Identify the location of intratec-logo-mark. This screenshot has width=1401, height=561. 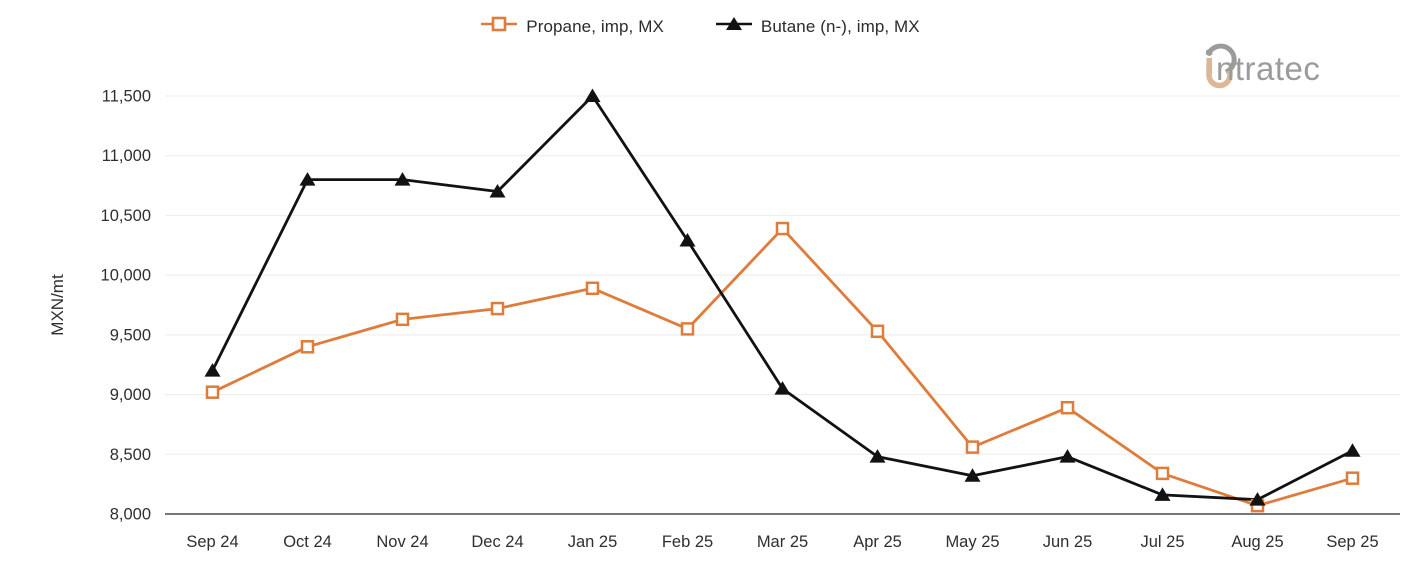
(1221, 66).